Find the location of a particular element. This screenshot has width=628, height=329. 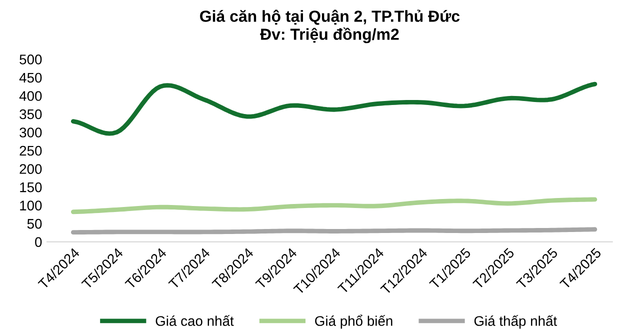

y-tick-label: 350 is located at coordinates (31, 114).